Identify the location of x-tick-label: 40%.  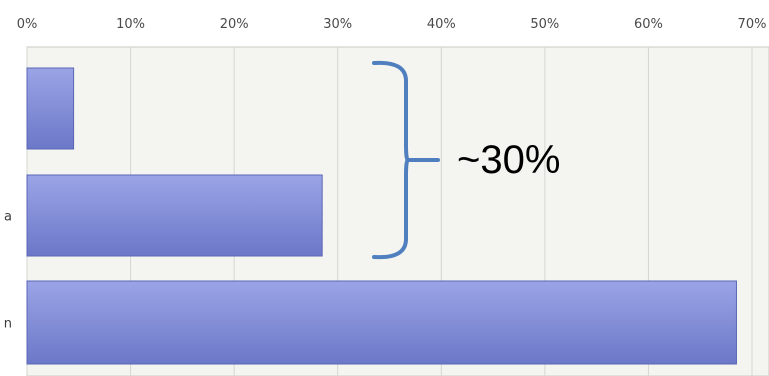
(441, 24).